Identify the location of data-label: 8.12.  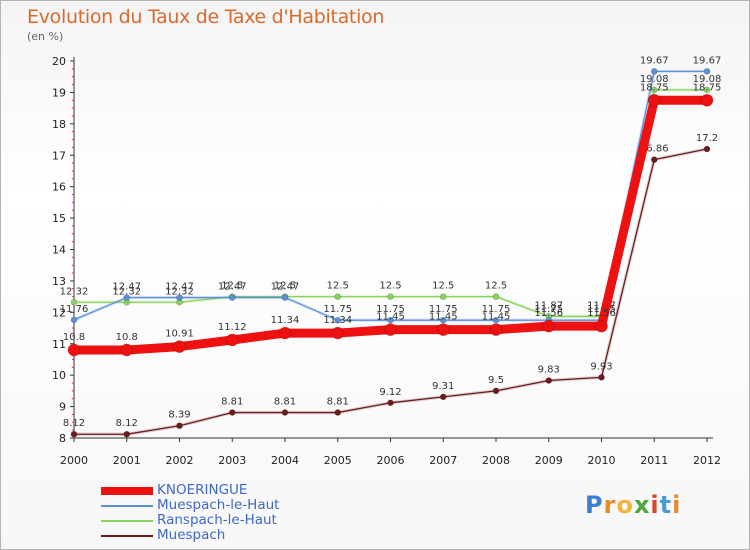
(127, 423).